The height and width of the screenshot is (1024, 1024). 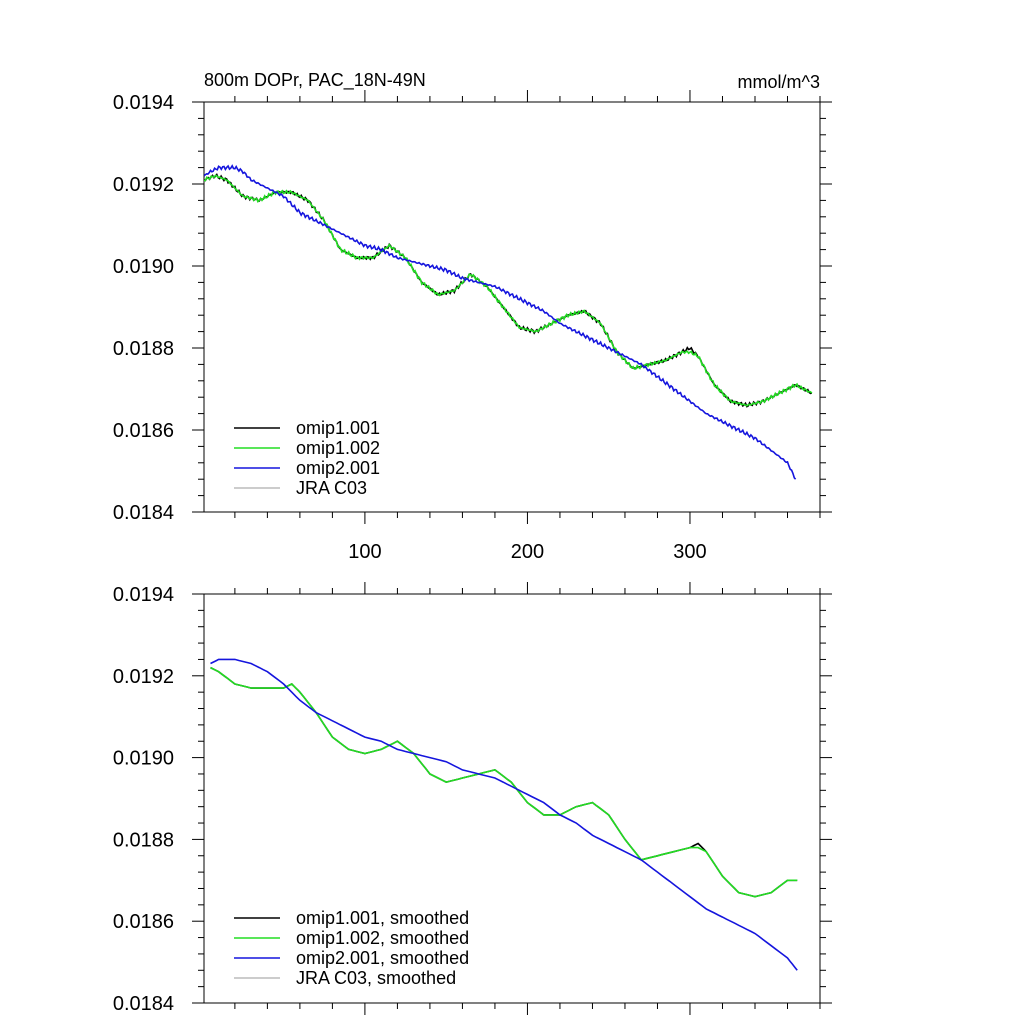 I want to click on legend-label: omip1.001, so click(x=338, y=428).